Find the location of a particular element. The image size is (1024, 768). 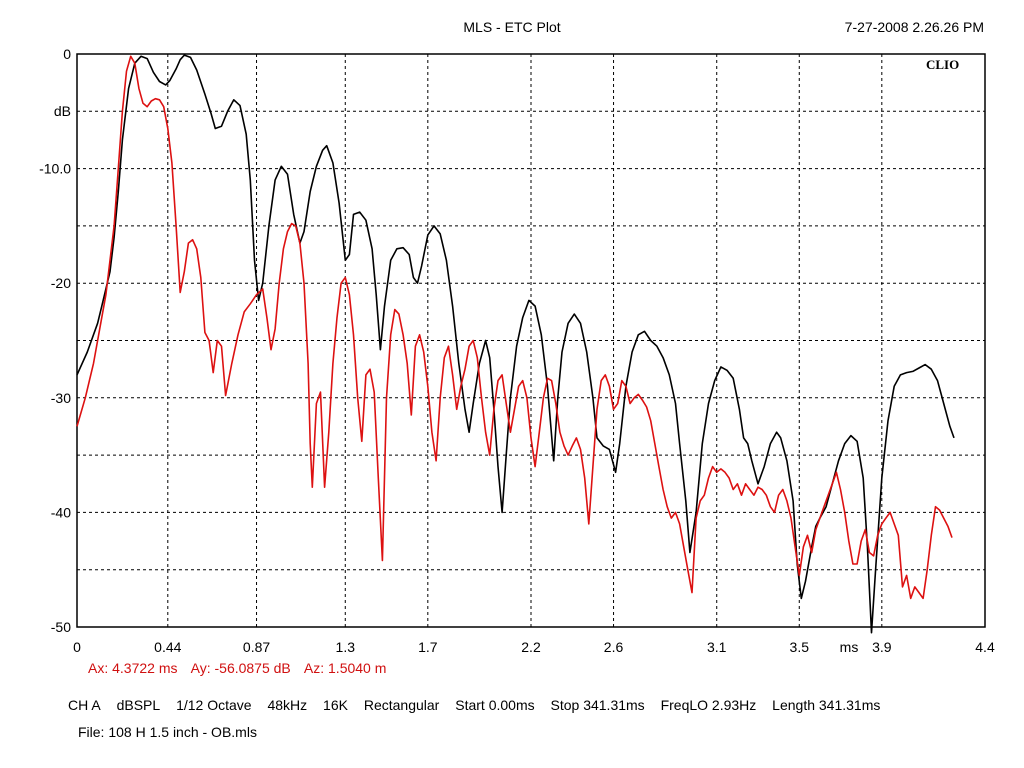

cursor-az: Az: 1.5040 m is located at coordinates (345, 668).